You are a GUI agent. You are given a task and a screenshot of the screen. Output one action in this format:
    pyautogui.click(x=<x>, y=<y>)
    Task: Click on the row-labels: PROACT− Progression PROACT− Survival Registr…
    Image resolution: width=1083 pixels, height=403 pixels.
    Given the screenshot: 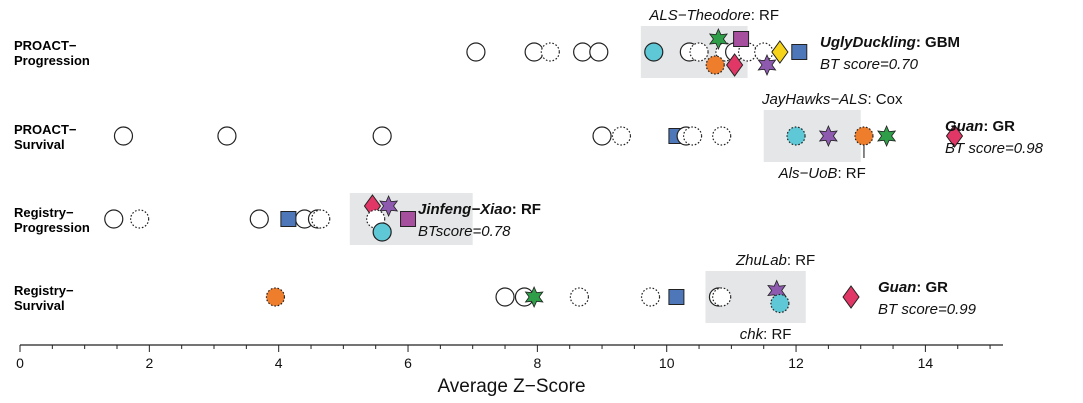 What is the action you would take?
    pyautogui.click(x=52, y=175)
    